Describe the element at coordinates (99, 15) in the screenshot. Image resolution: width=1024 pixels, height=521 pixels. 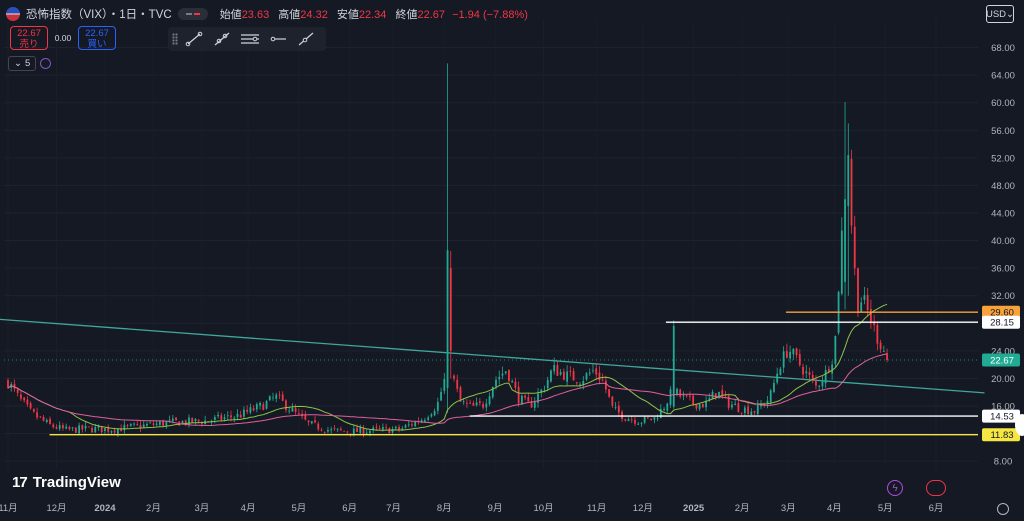
I see `symbol-title: 恐怖指数（VIX）・1日・TVC` at that location.